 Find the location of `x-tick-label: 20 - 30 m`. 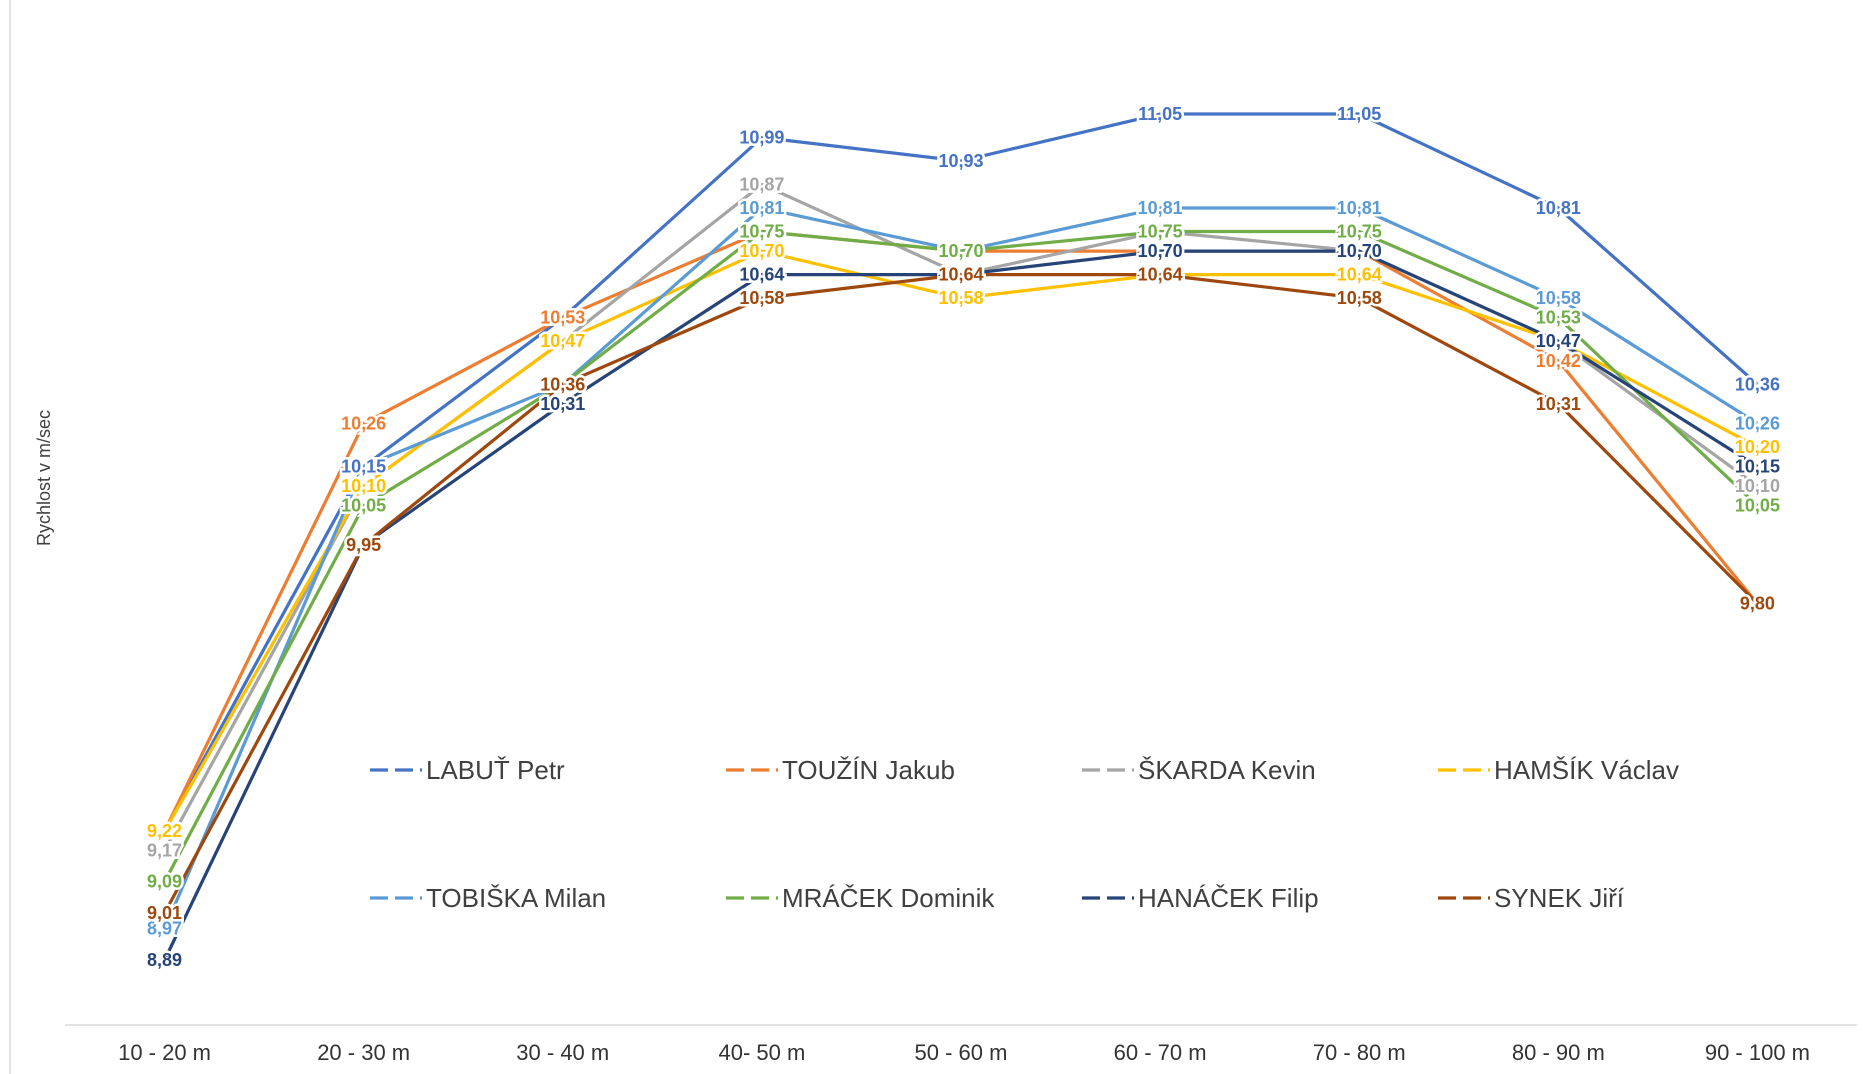

x-tick-label: 20 - 30 m is located at coordinates (363, 1052).